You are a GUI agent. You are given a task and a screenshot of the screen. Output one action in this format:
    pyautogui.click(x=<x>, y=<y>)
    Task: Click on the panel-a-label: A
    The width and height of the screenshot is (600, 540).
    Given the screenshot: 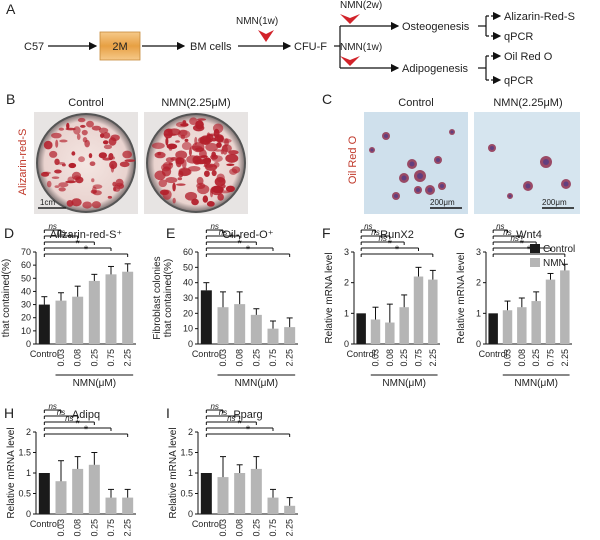 What is the action you would take?
    pyautogui.click(x=11, y=9)
    